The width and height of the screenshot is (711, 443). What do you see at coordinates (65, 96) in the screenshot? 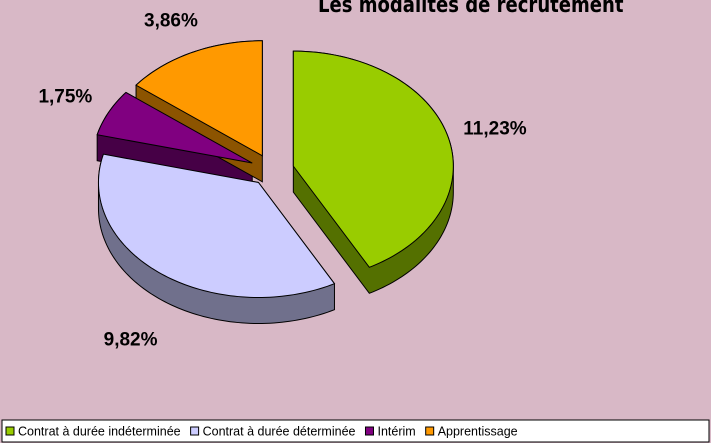
I see `data-label: 1,75%` at bounding box center [65, 96].